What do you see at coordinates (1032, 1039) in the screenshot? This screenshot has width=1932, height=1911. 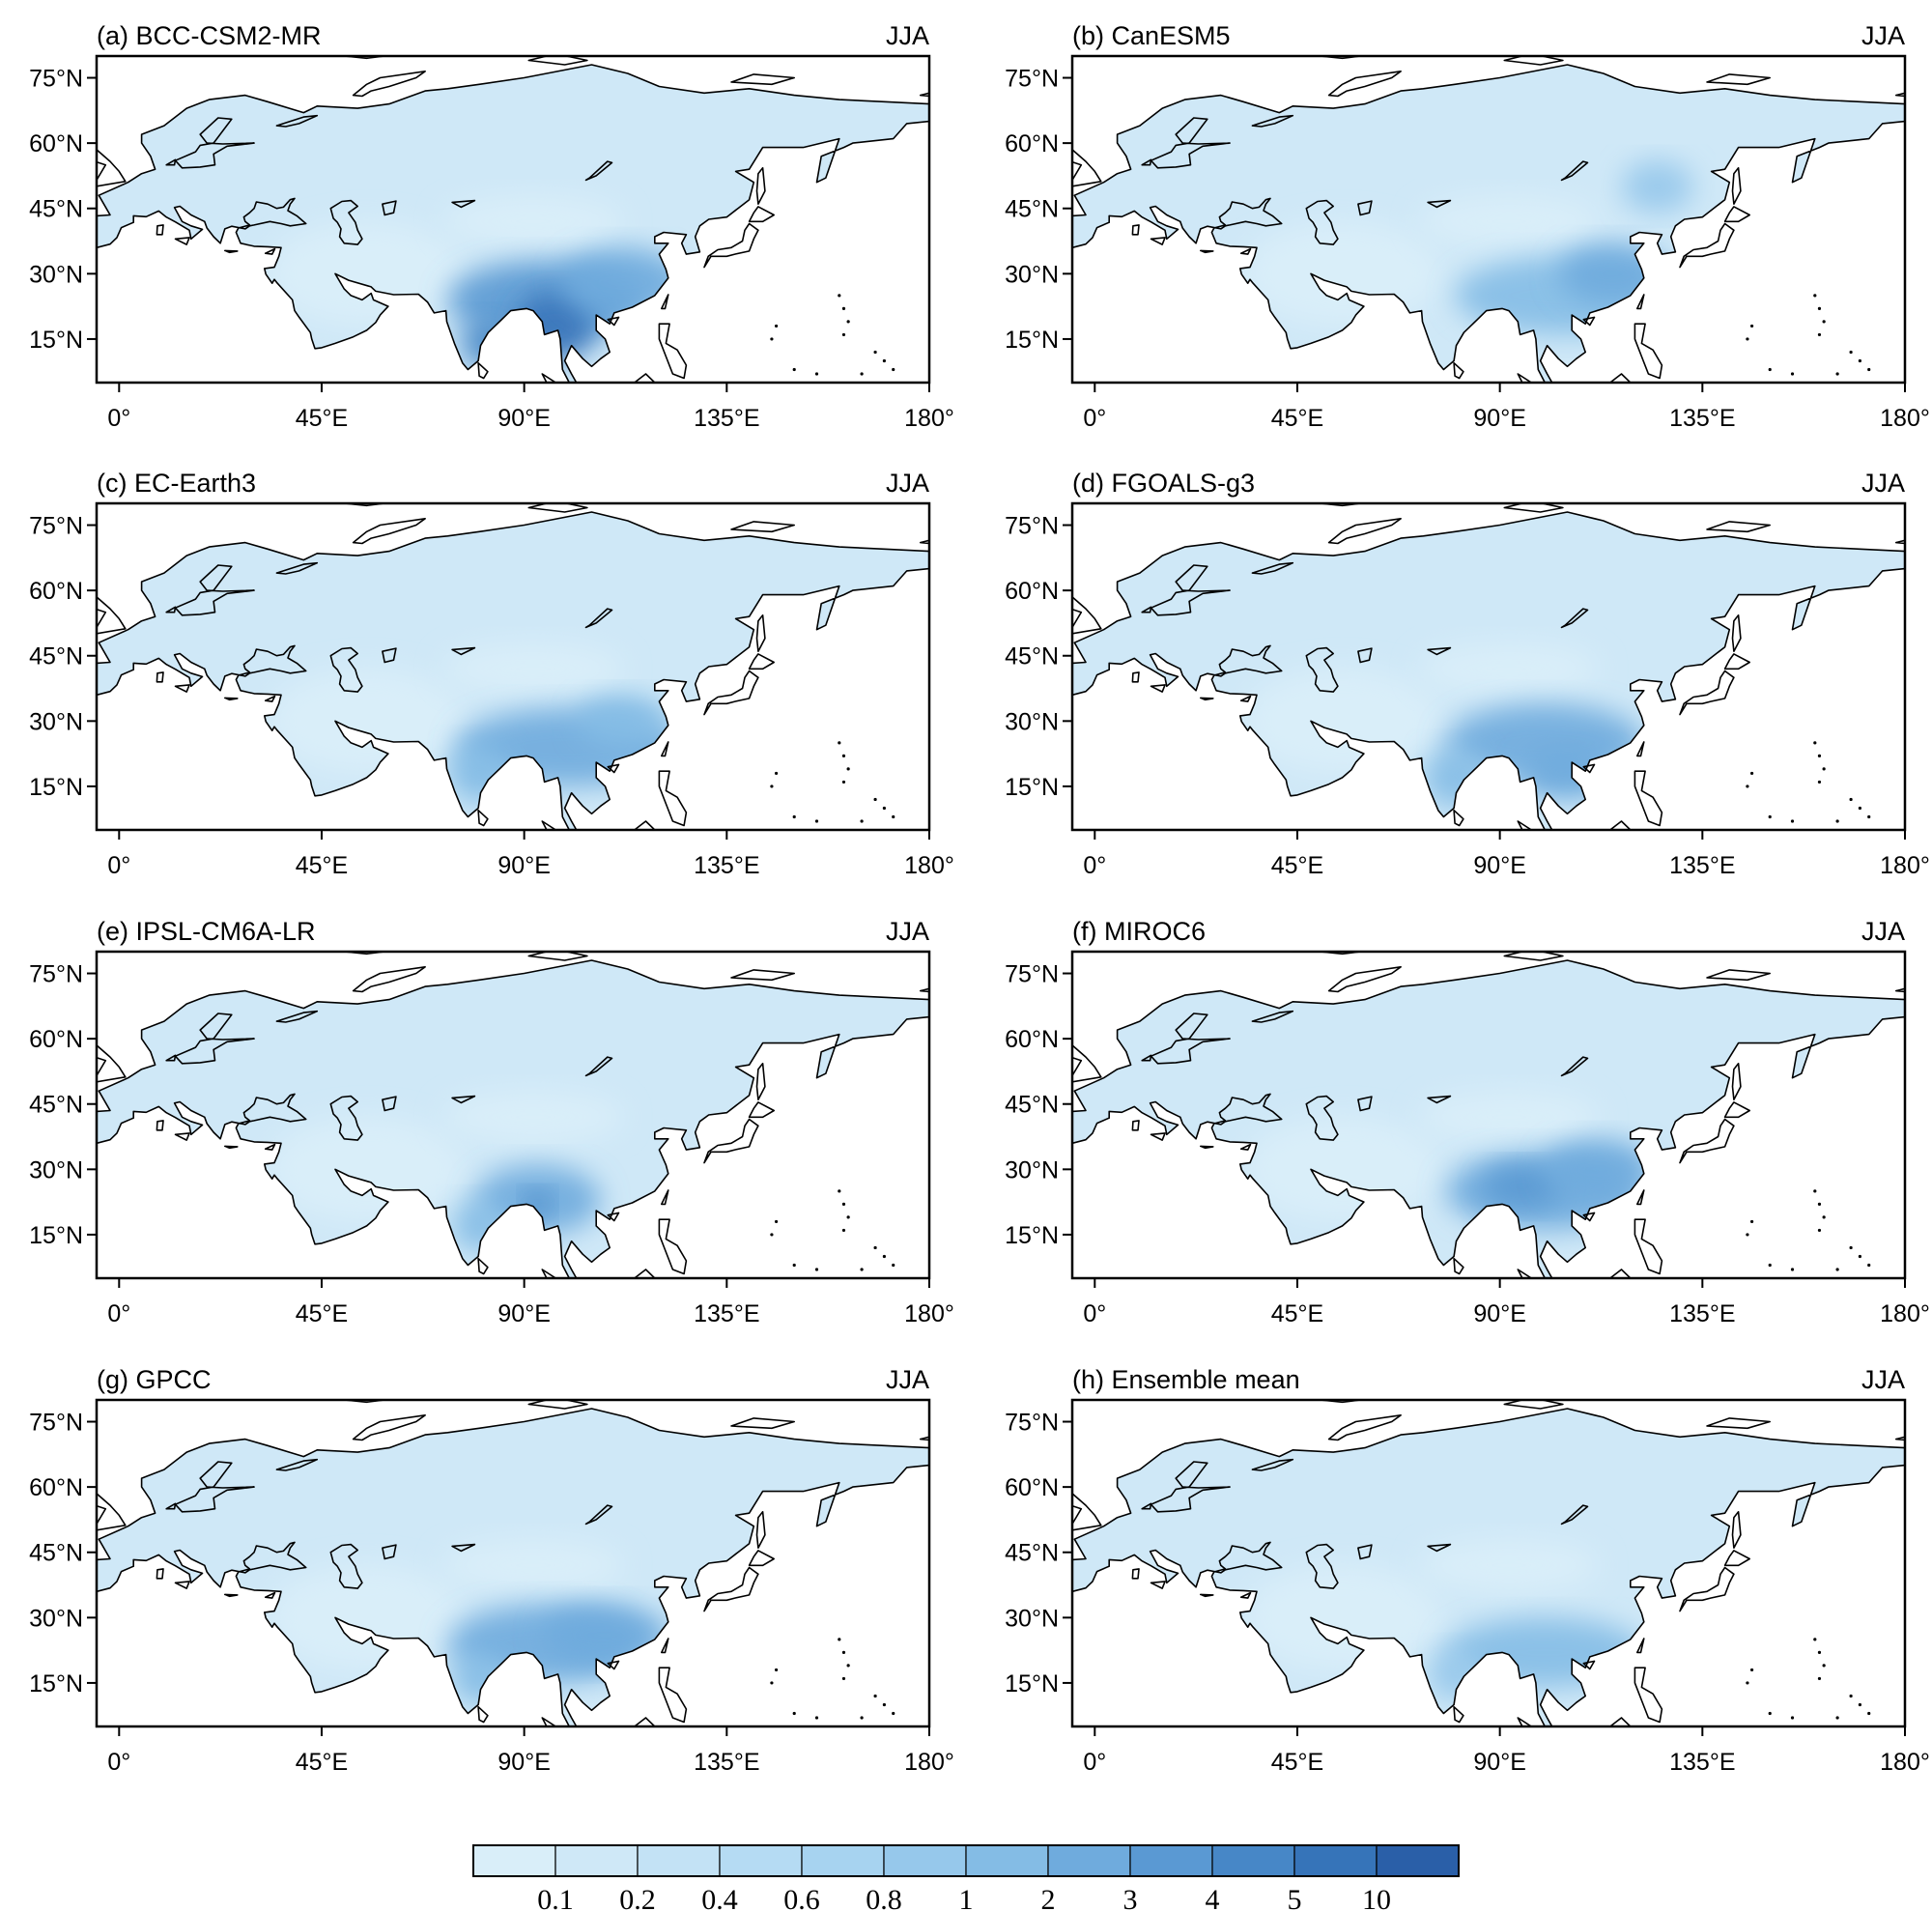 I see `y-tick-label: 60°N` at bounding box center [1032, 1039].